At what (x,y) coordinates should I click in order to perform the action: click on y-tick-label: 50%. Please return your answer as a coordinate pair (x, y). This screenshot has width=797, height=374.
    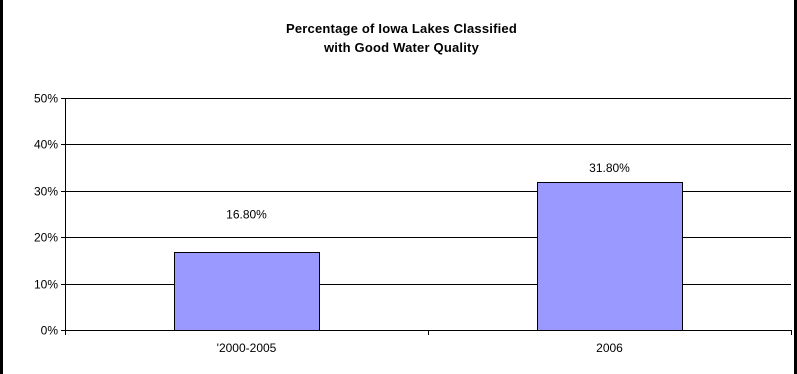
    Looking at the image, I should click on (46, 99).